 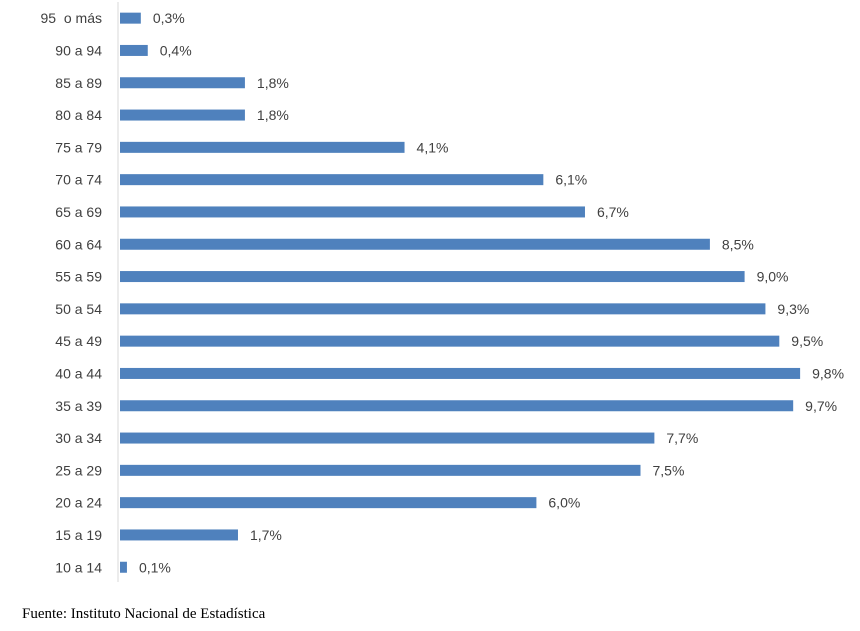 I want to click on category-label: 70 a 74, so click(x=78, y=180).